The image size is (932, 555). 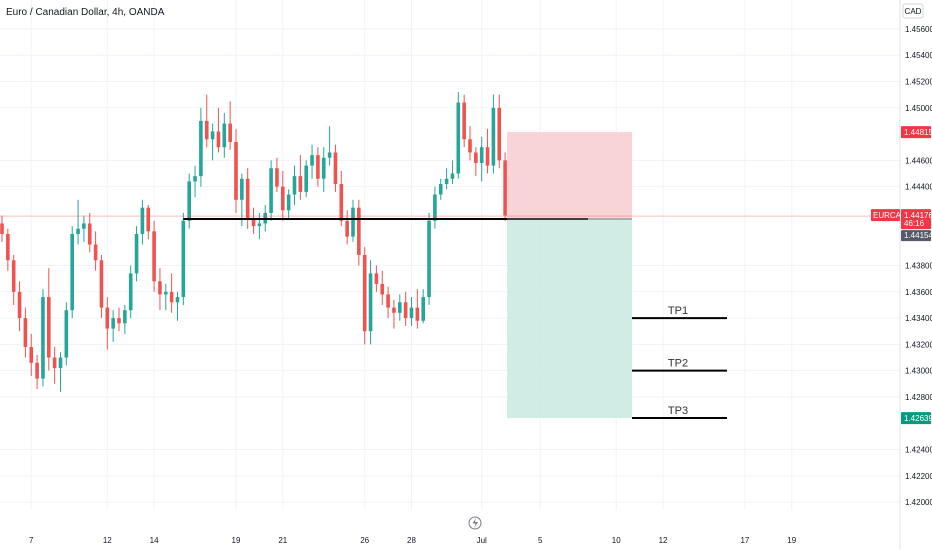 What do you see at coordinates (918, 344) in the screenshot?
I see `price-tick-label: 1.43200` at bounding box center [918, 344].